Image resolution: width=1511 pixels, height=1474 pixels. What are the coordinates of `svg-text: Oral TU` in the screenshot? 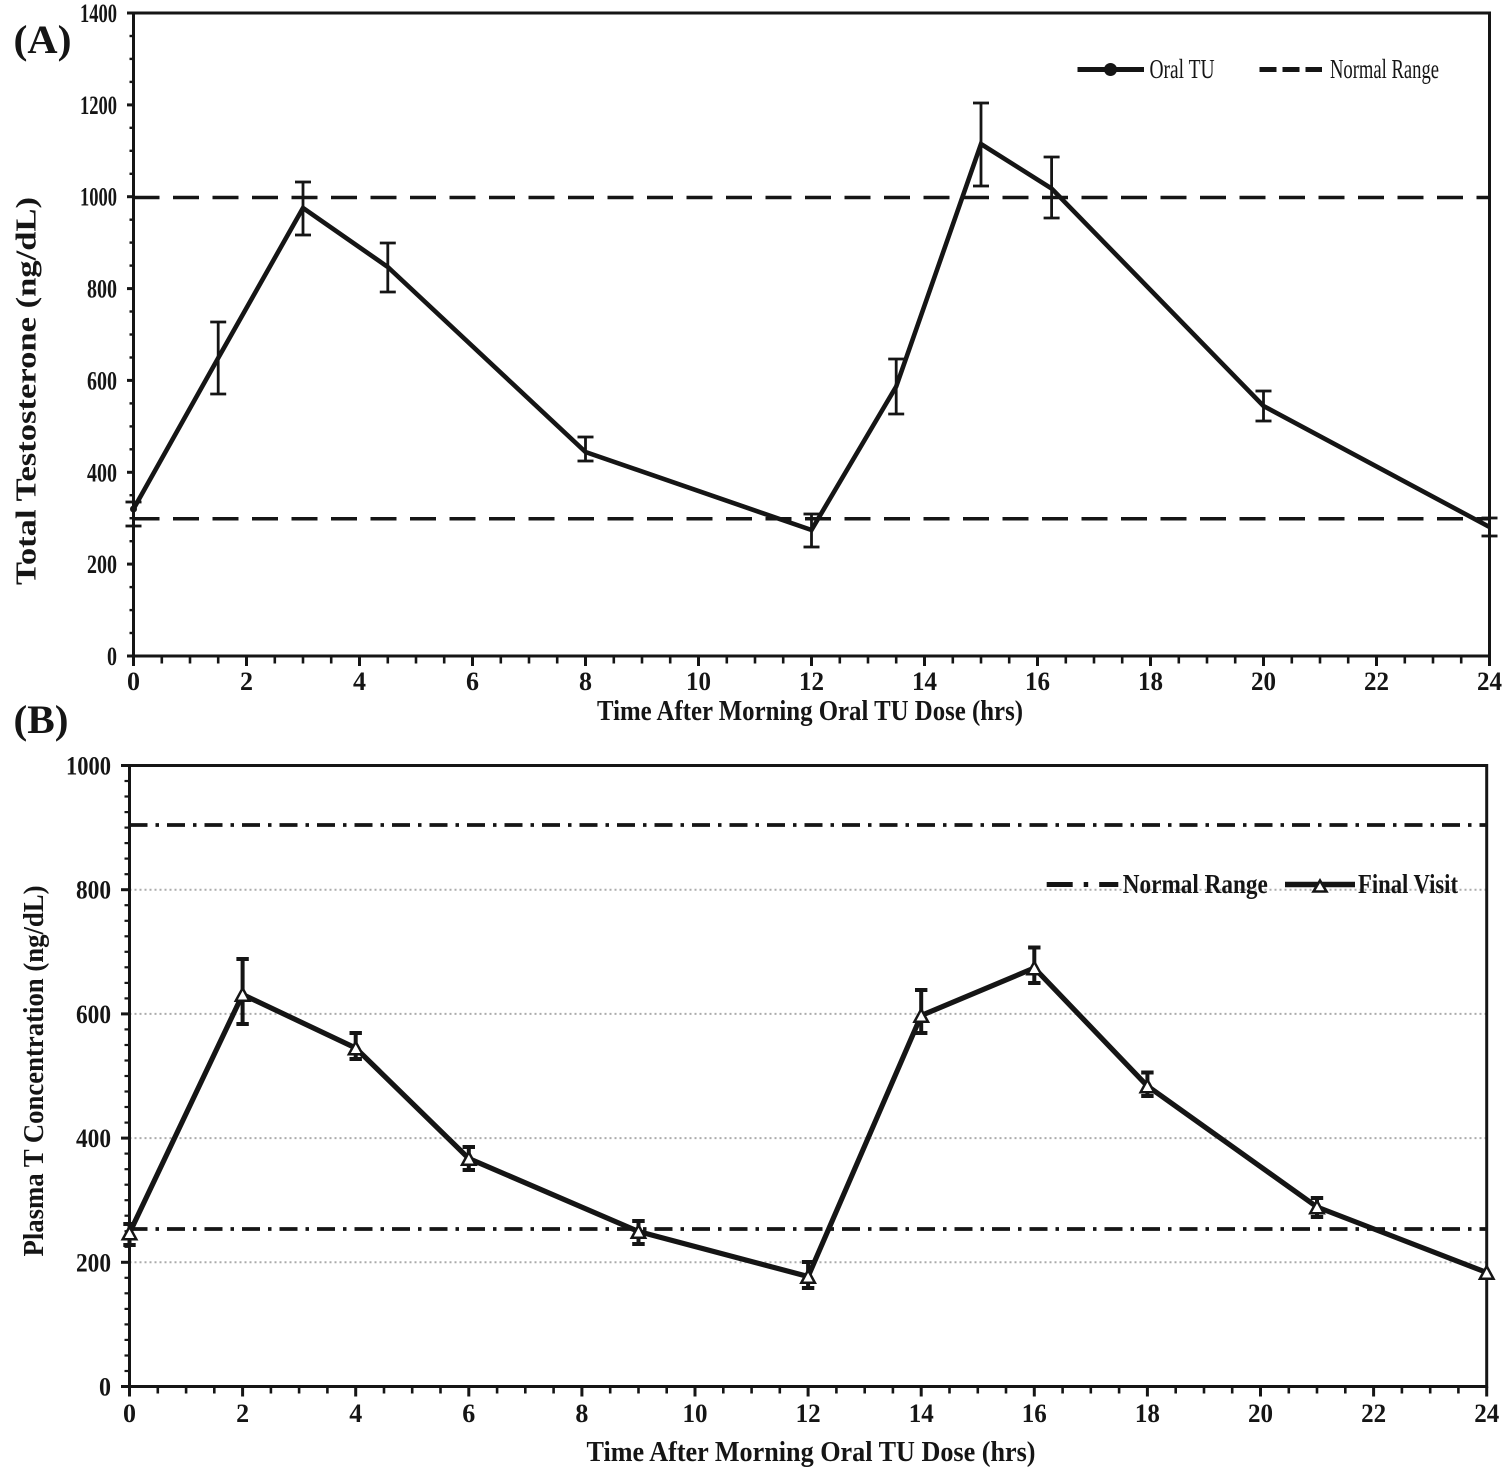 It's located at (1182, 69).